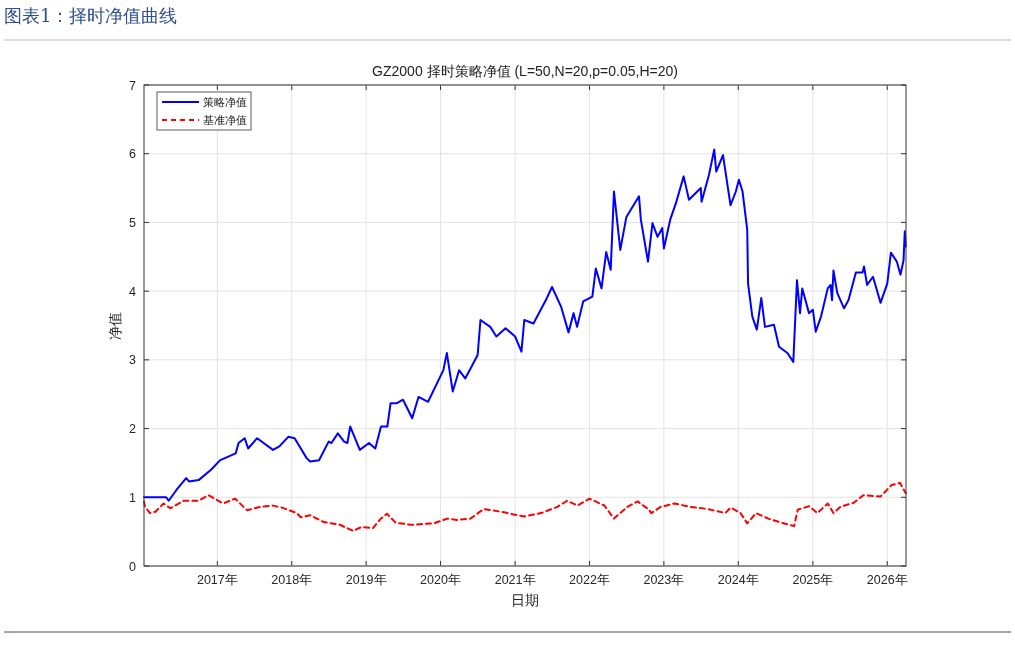 The height and width of the screenshot is (659, 1015). I want to click on chart-subtitle: GZ2000 择时策略净值 (L=50,N=20,p=0.05,H=20), so click(525, 71).